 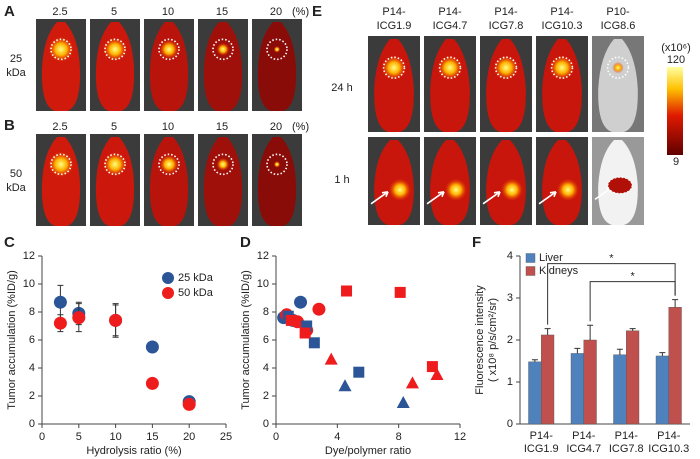 What do you see at coordinates (480, 340) in the screenshot?
I see `y-axis-label: Fluorescence intensity` at bounding box center [480, 340].